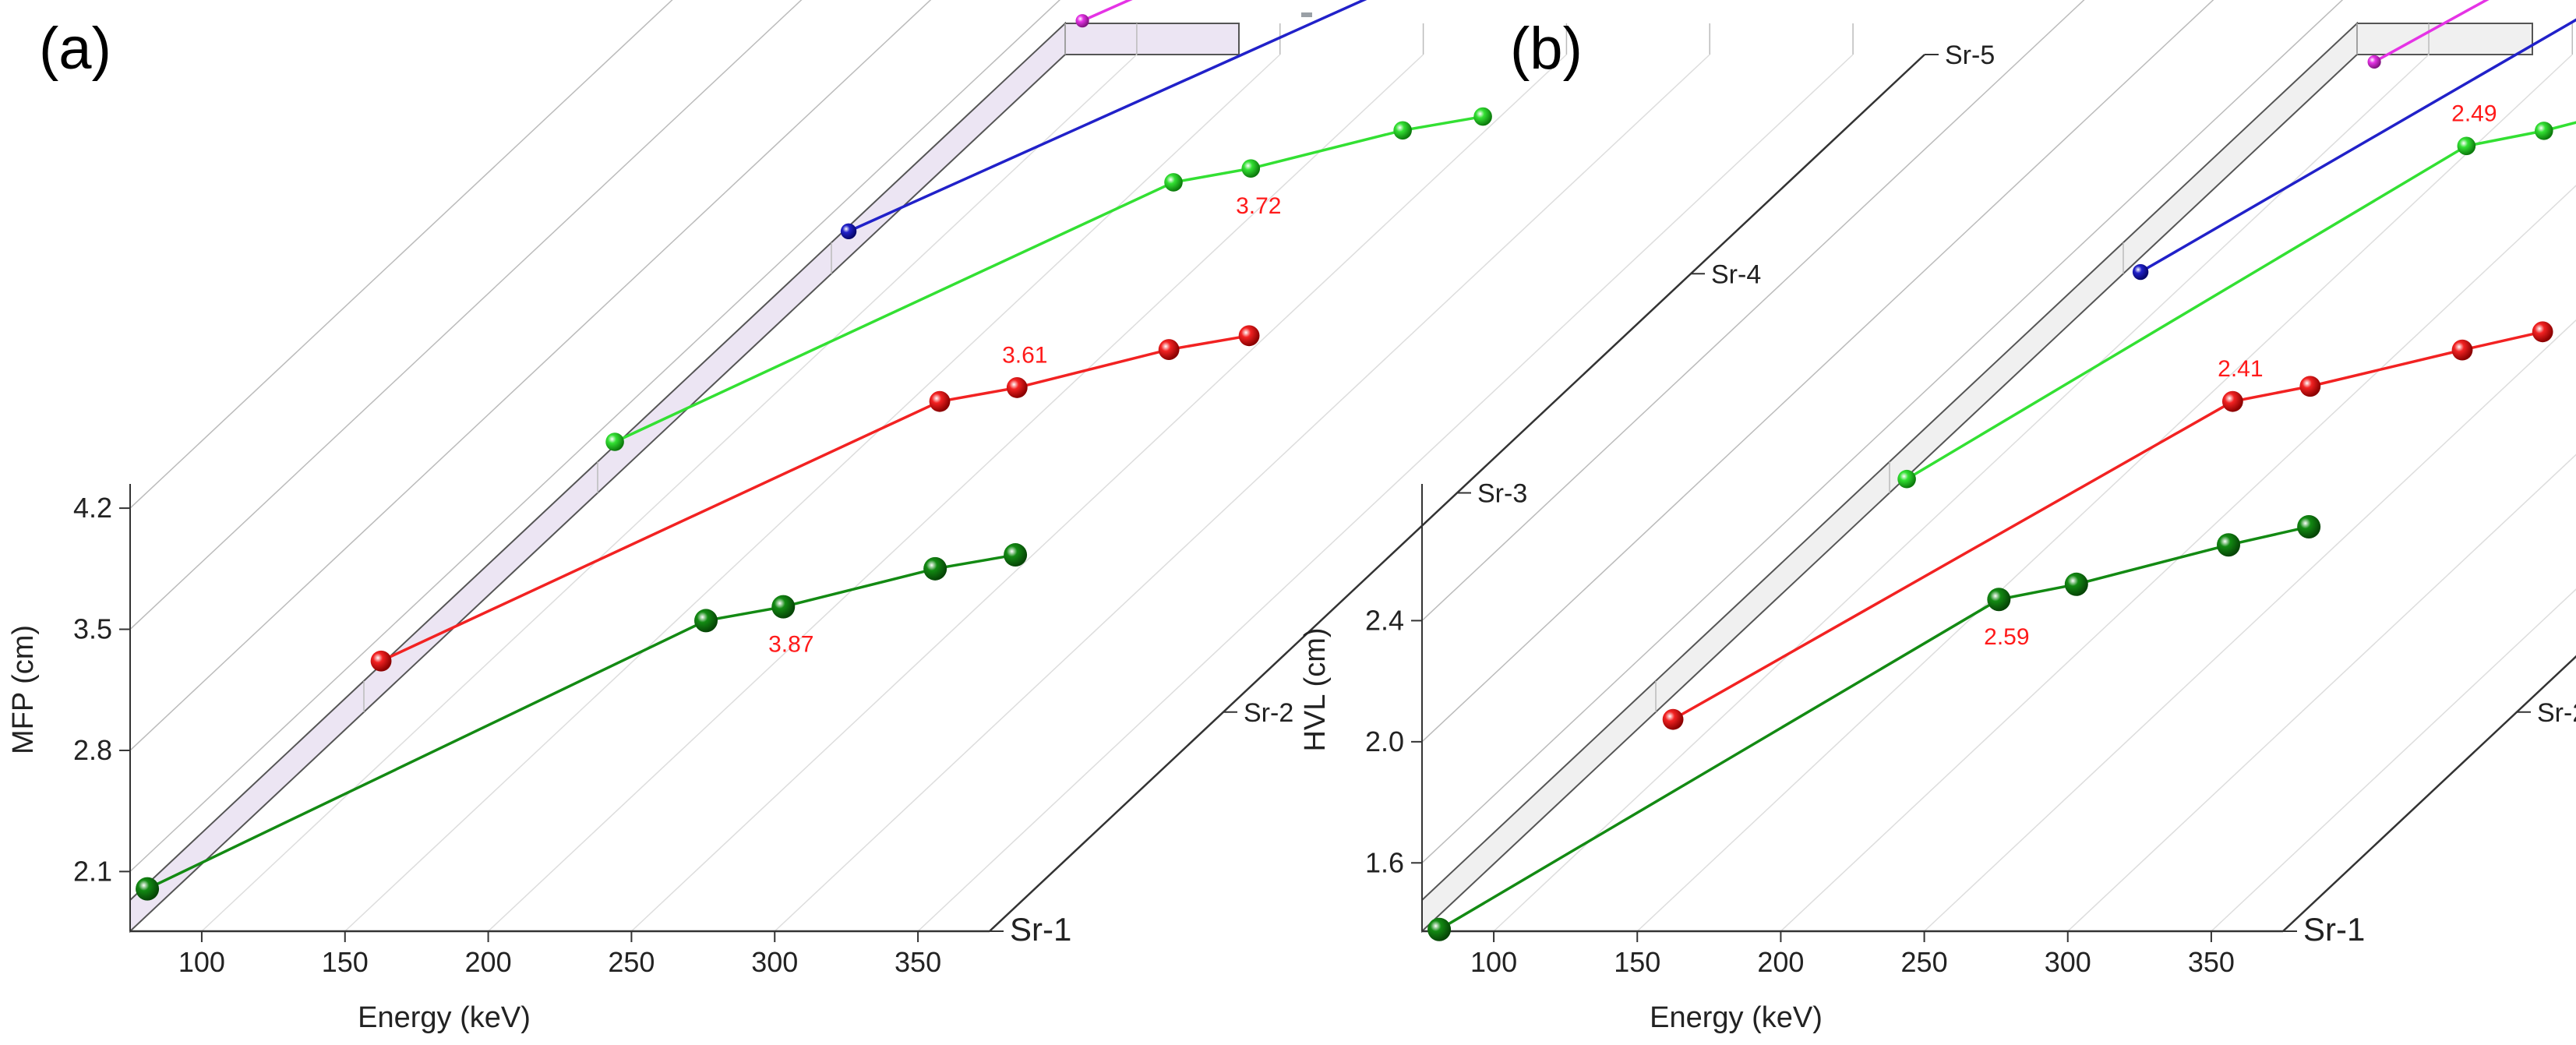  I want to click on series-tick-label: Sr-4, so click(1736, 274).